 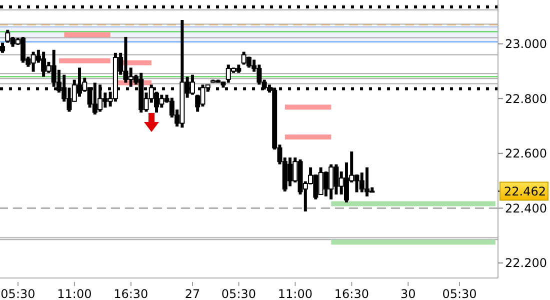 I want to click on y-tick-label: 23.000, so click(x=526, y=44).